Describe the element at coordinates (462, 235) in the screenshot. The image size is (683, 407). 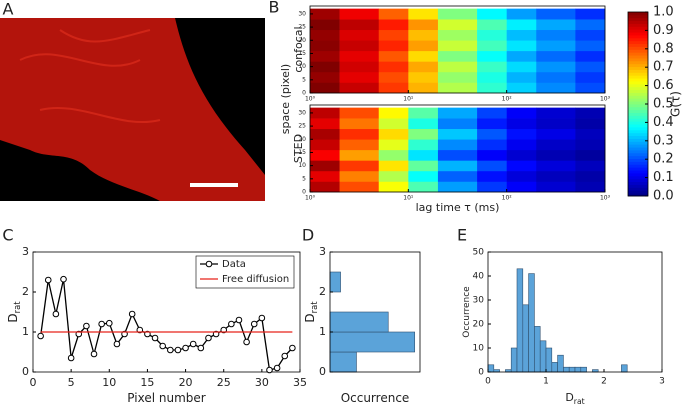
I see `panel-label: E` at that location.